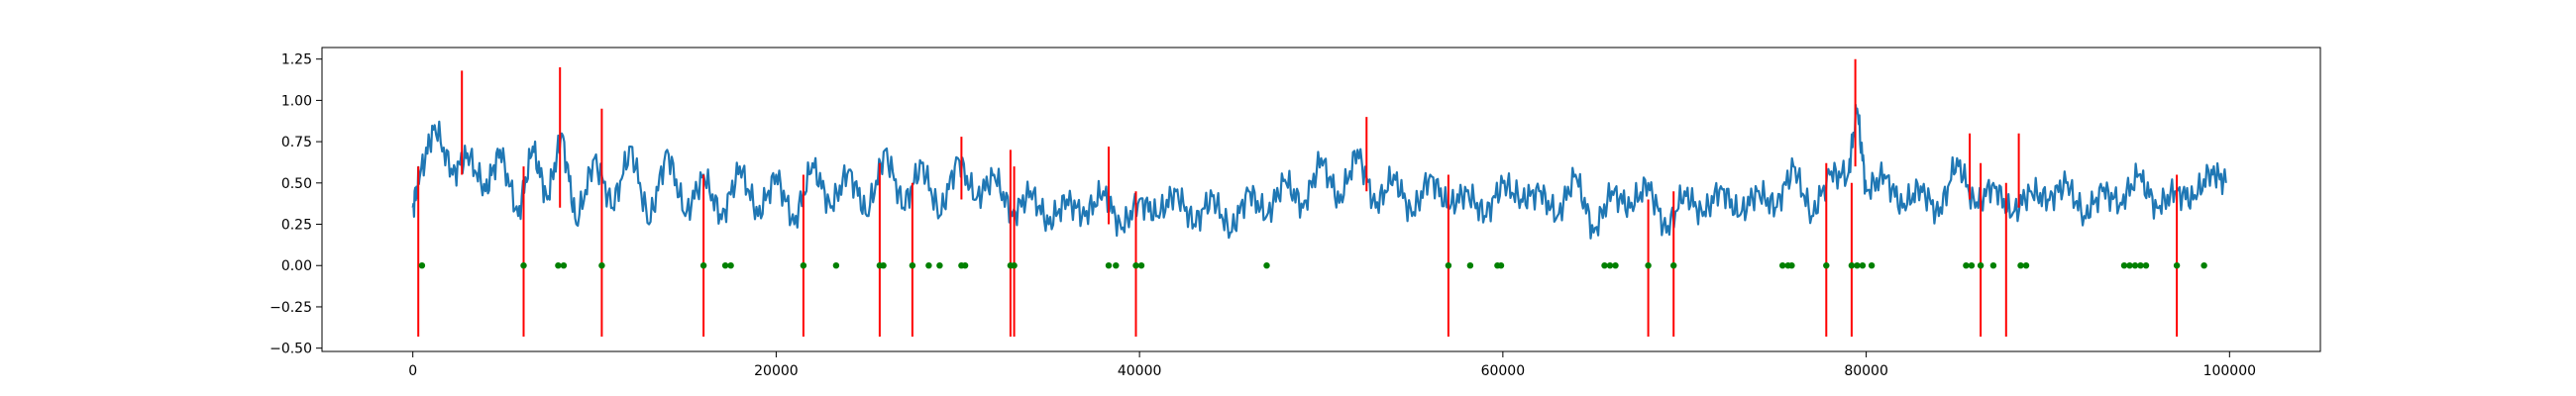 This screenshot has width=2576, height=396. What do you see at coordinates (412, 371) in the screenshot?
I see `x-tick-label: 0` at bounding box center [412, 371].